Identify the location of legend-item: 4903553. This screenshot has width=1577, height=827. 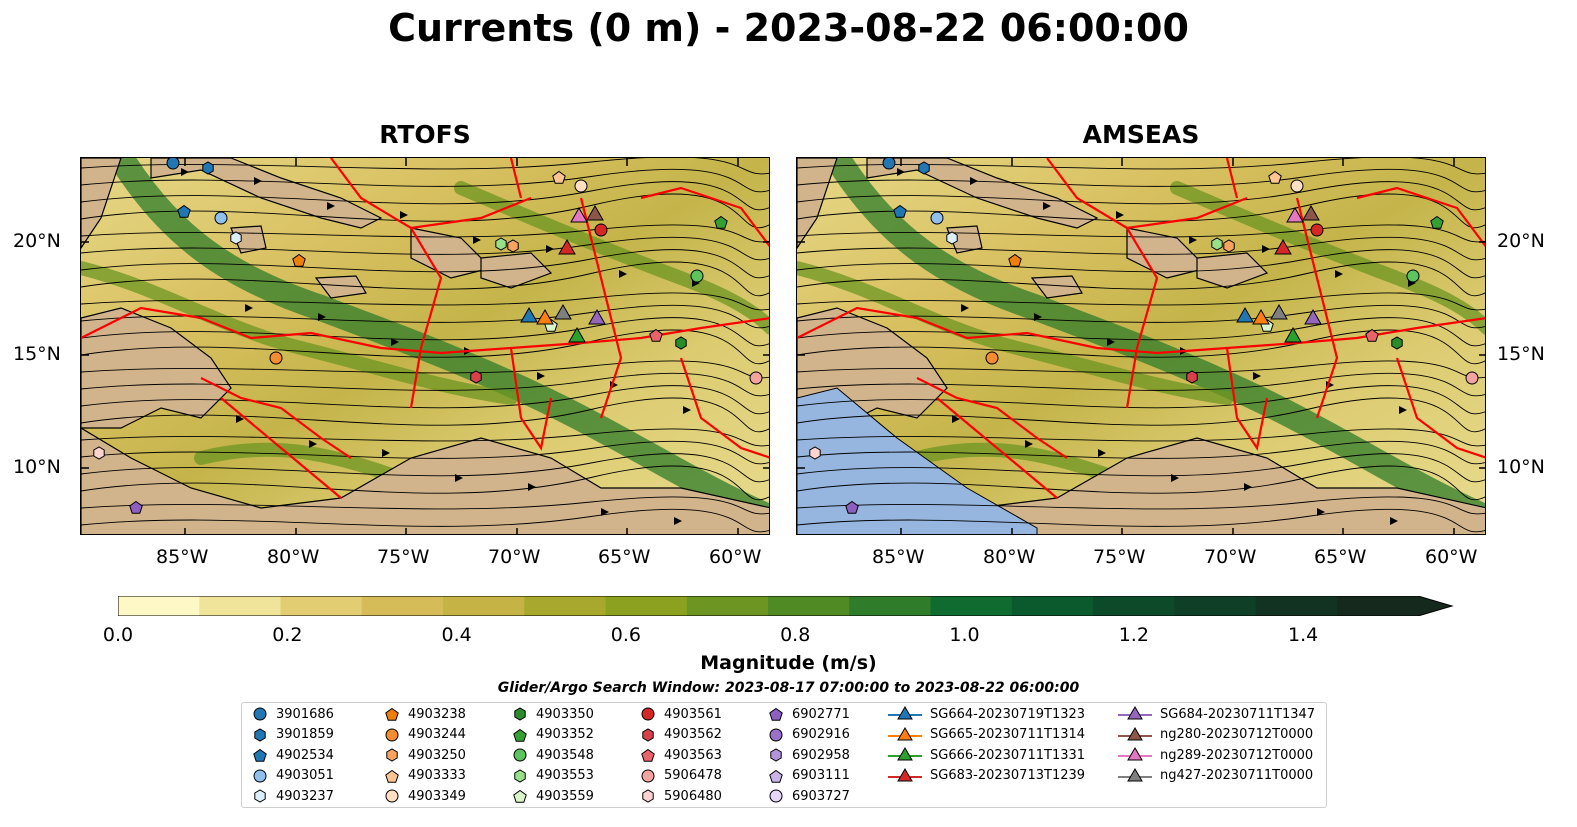
(553, 776).